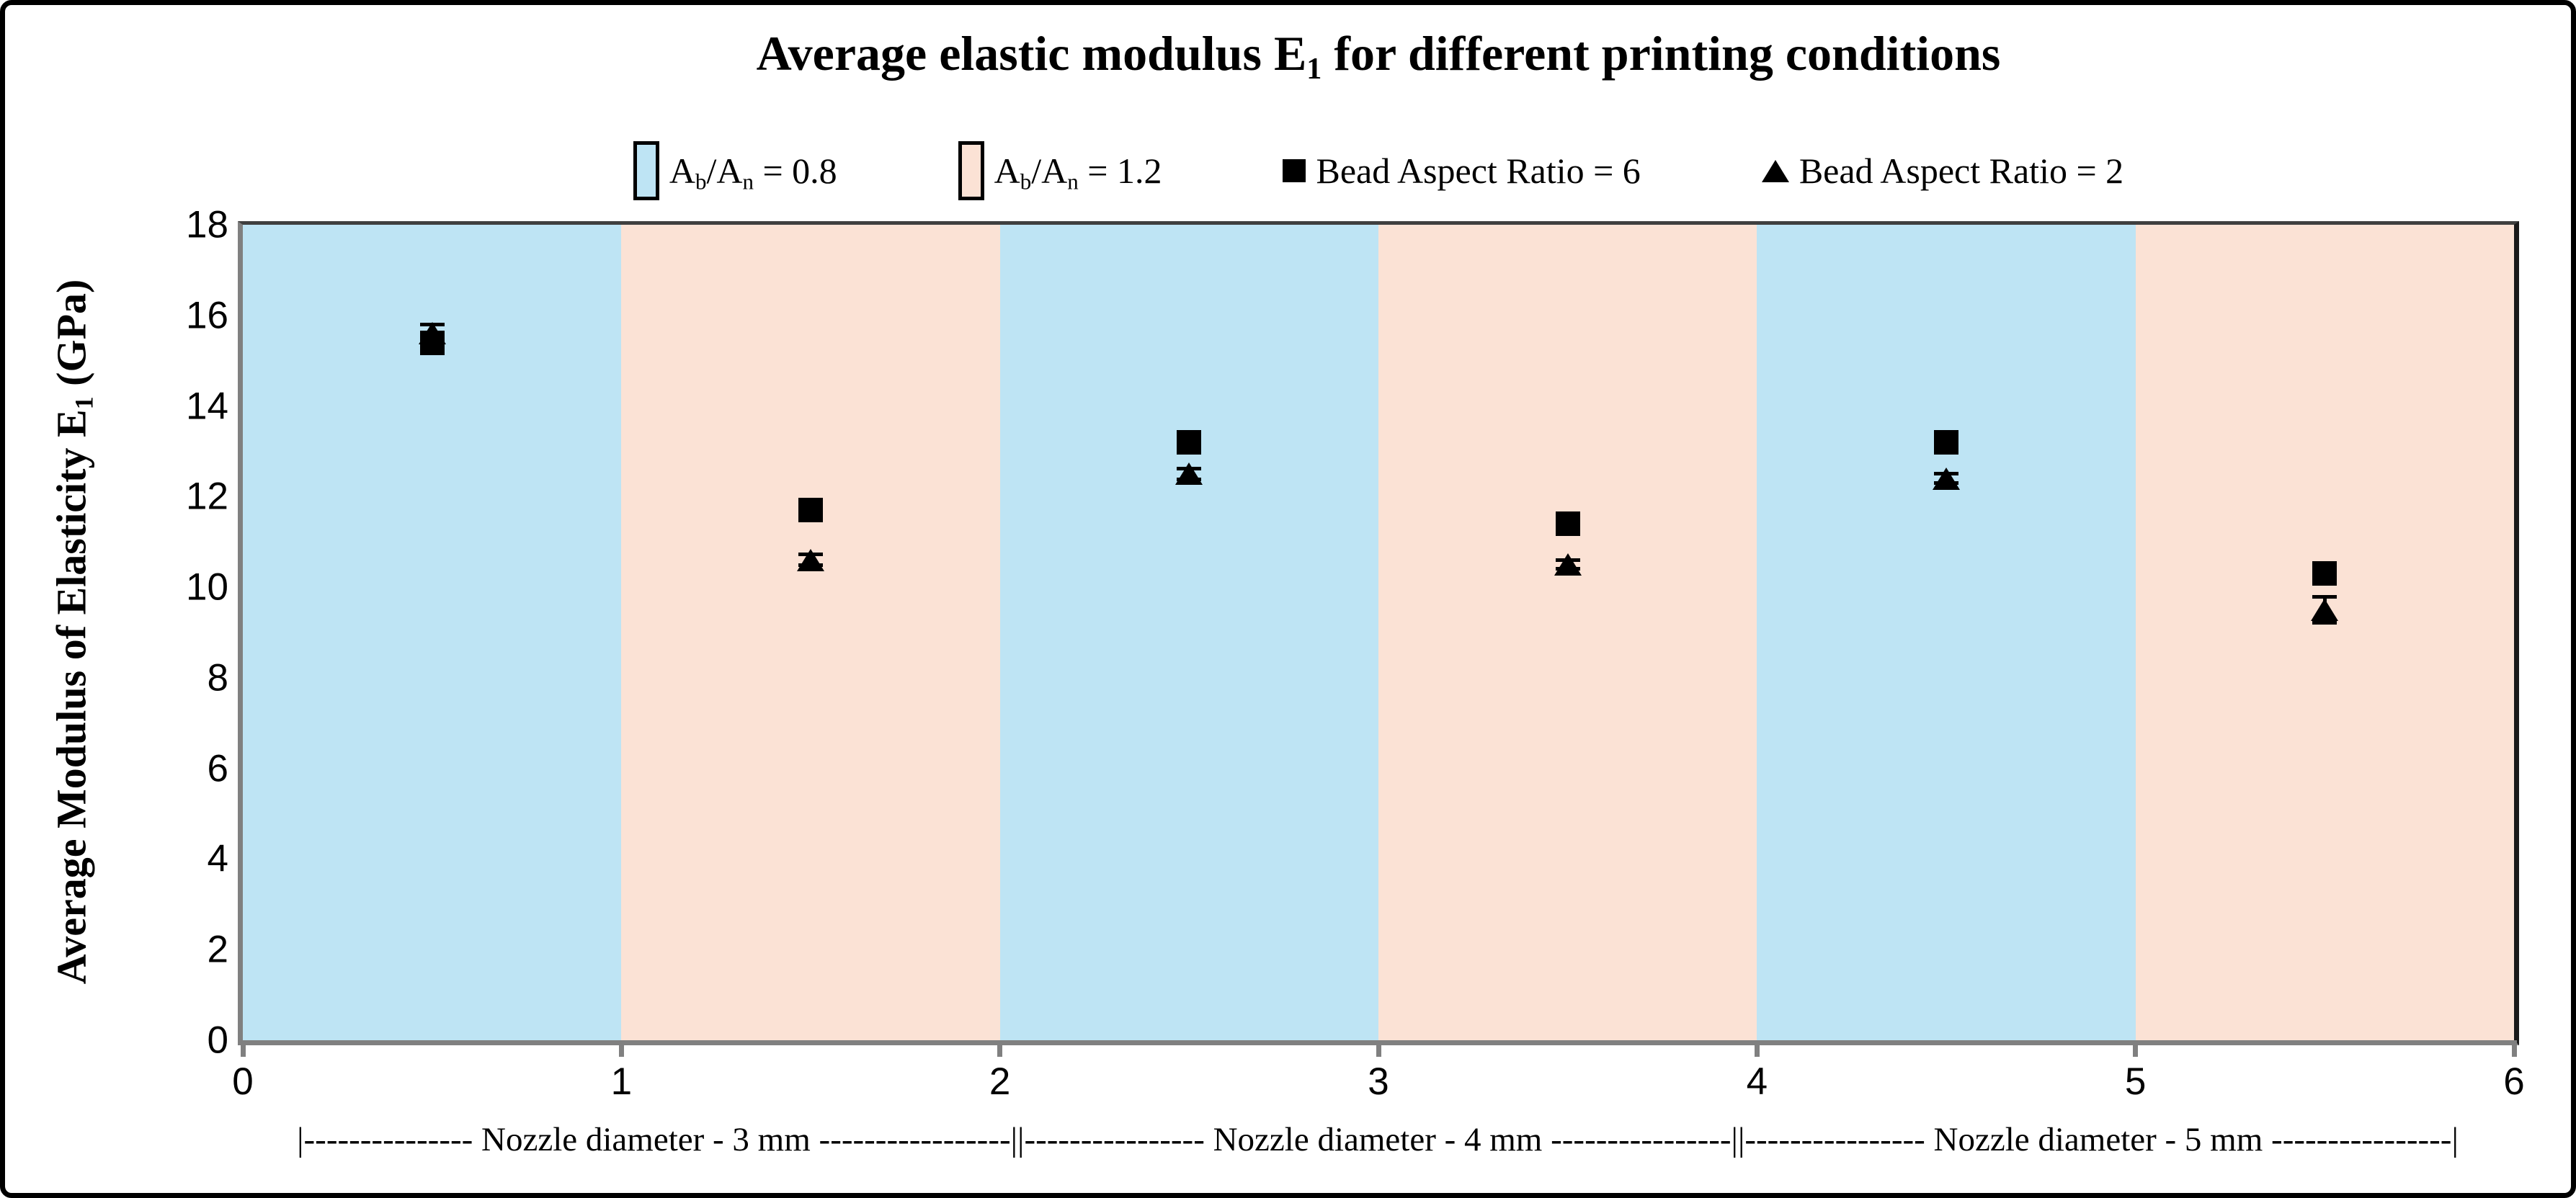  What do you see at coordinates (217, 1040) in the screenshot?
I see `y-axis-tick-label: 0` at bounding box center [217, 1040].